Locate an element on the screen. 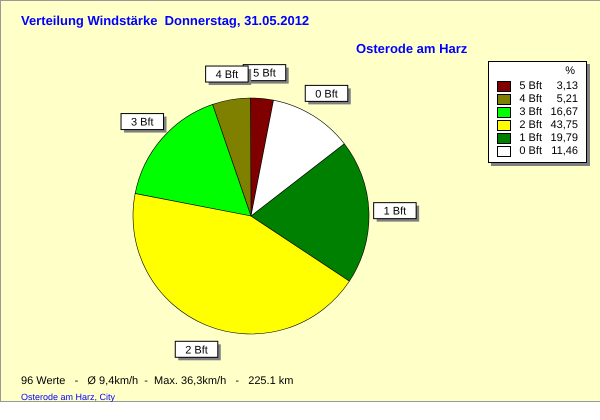  legend-label: 4 Bft is located at coordinates (530, 99).